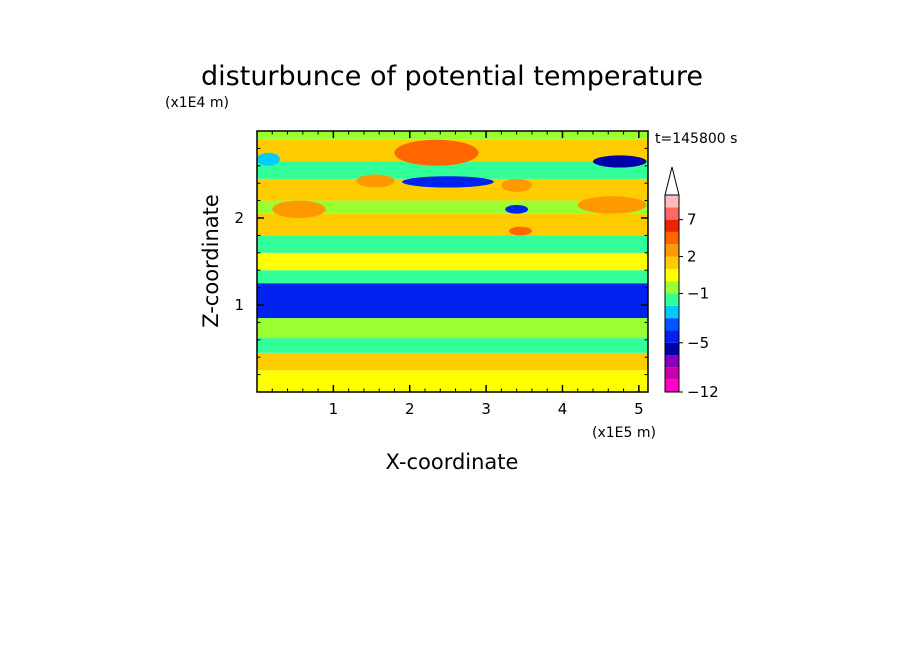 The height and width of the screenshot is (654, 904). Describe the element at coordinates (624, 433) in the screenshot. I see `x-unit-label: (x1E5 m)` at that location.